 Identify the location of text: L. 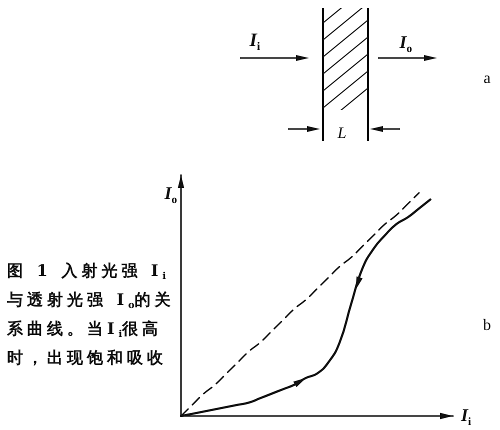
(342, 133).